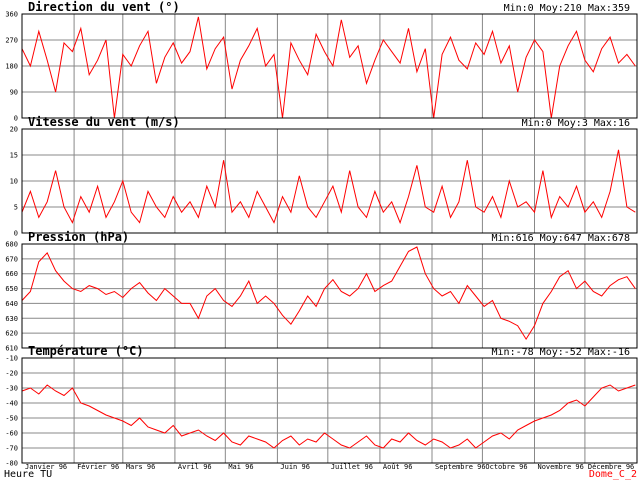 The height and width of the screenshot is (480, 640). What do you see at coordinates (398, 467) in the screenshot?
I see `x-tick-label: Août 96` at bounding box center [398, 467].